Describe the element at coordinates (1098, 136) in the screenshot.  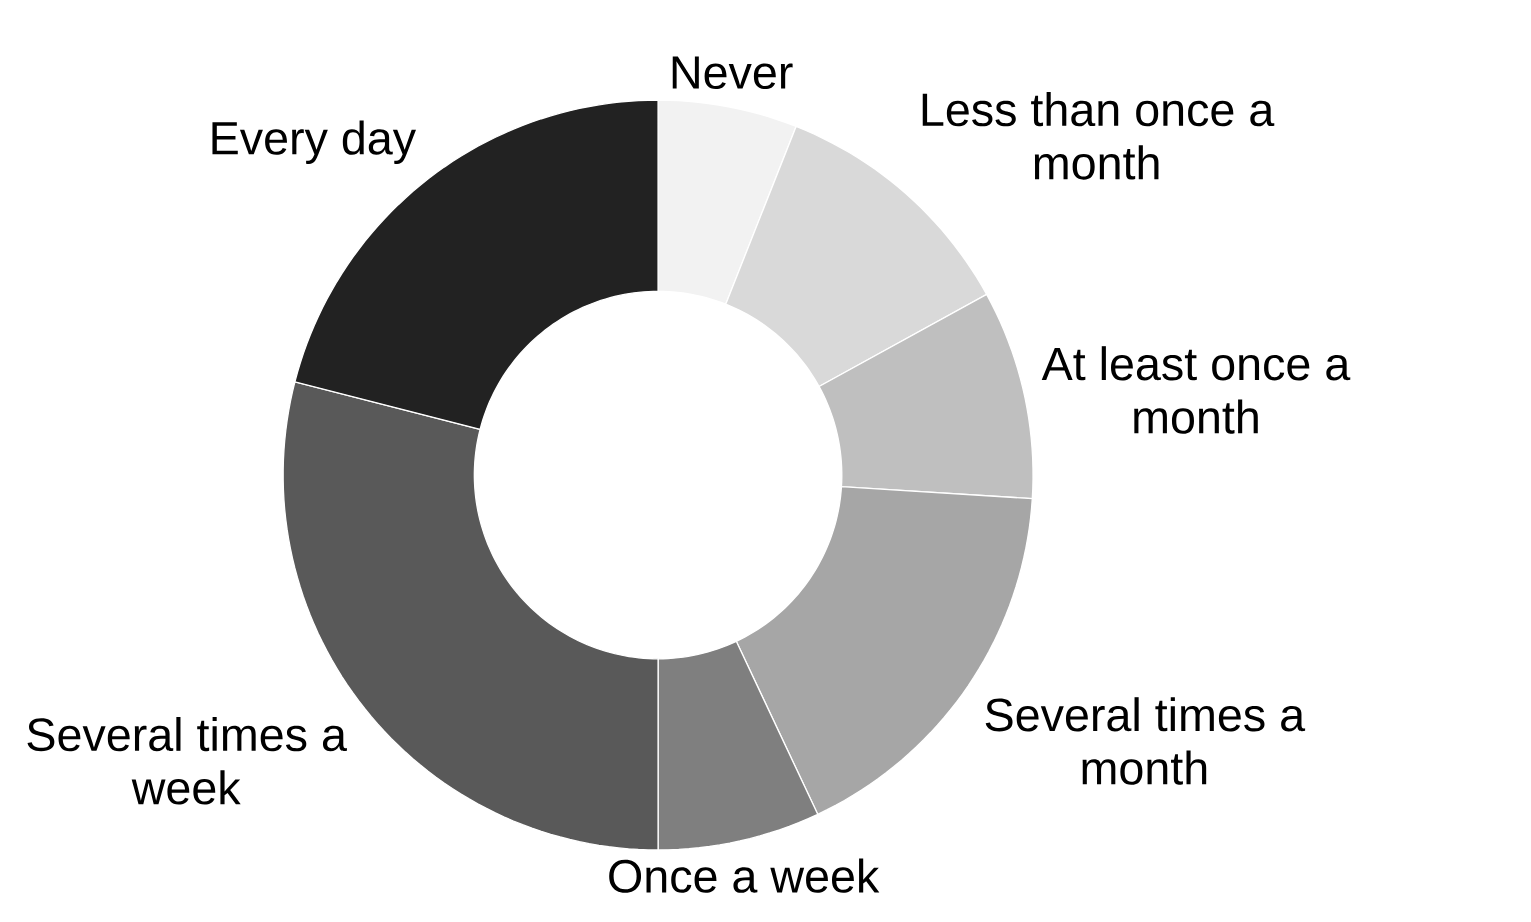
I see `slice-label: Less than once a month` at that location.